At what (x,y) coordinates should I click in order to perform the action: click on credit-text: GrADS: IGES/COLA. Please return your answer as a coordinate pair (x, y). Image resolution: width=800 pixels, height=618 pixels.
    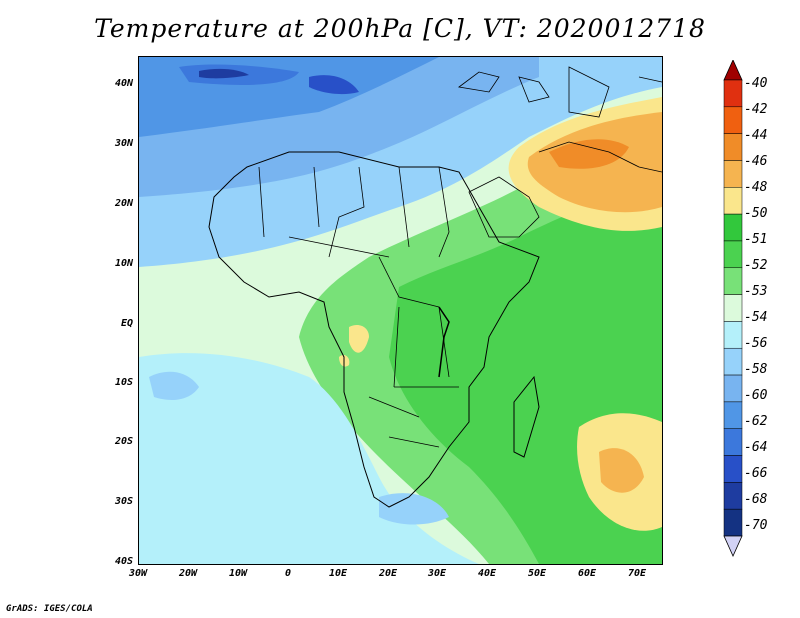
    Looking at the image, I should click on (49, 609).